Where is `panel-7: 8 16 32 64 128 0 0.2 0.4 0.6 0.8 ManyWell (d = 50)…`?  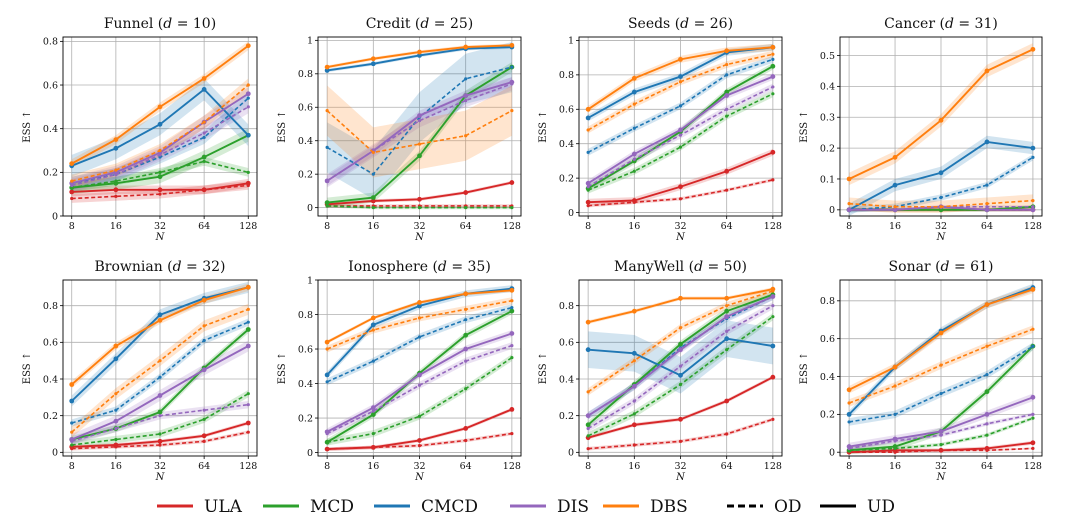 panel-7: 8 16 32 64 128 0 0.2 0.4 0.6 0.8 ManyWell (d = 50)… is located at coordinates (660, 371).